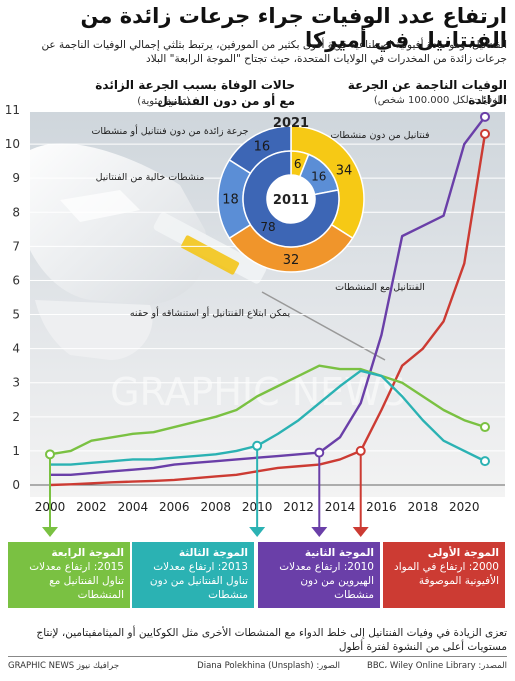  What do you see at coordinates (163, 101) in the screenshot?
I see `donut-unit: (نسبة مئوية)` at bounding box center [163, 101].